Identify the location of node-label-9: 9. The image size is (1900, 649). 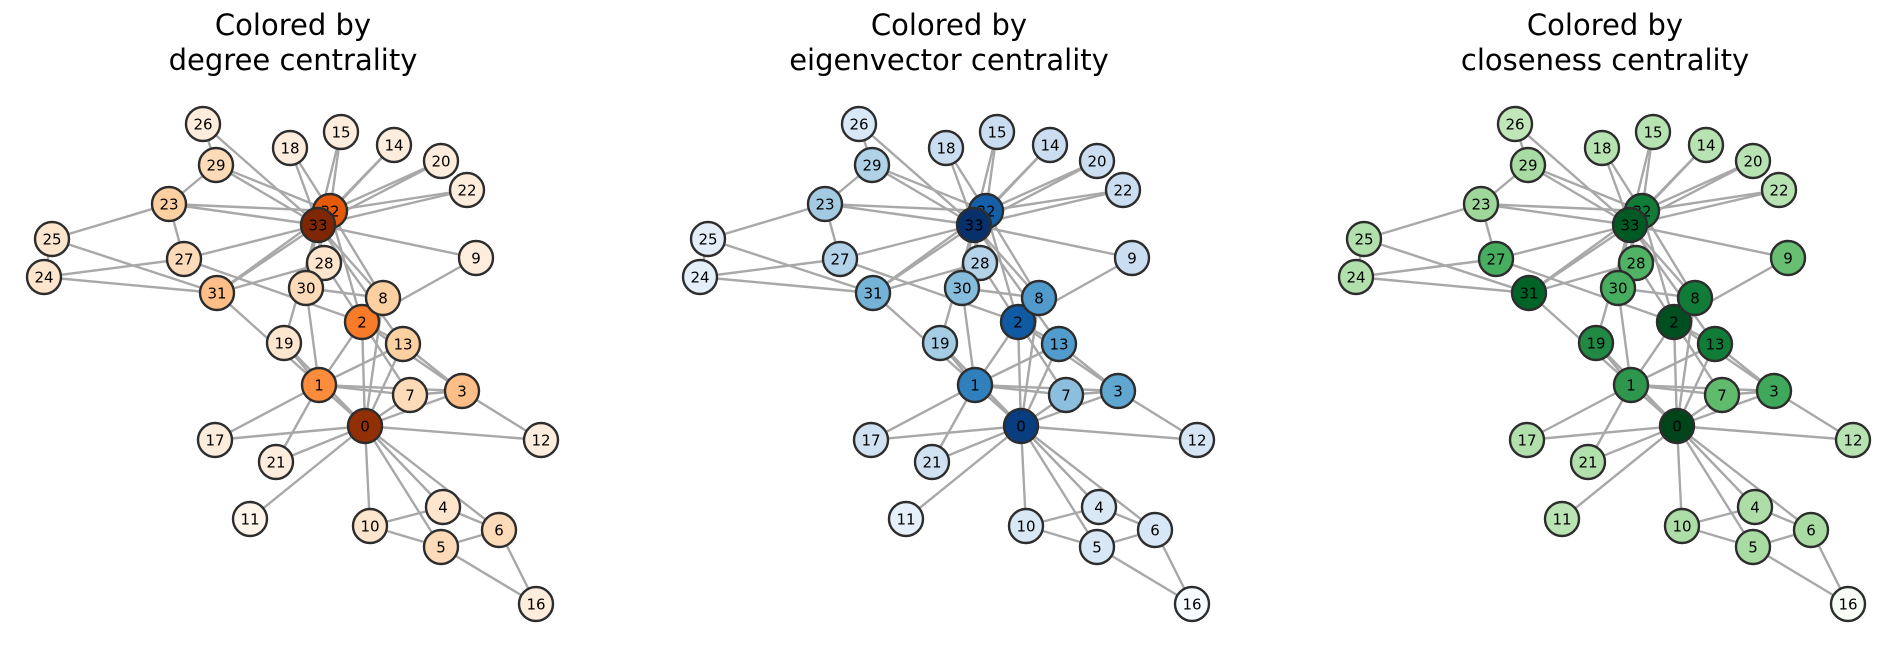
(1132, 259).